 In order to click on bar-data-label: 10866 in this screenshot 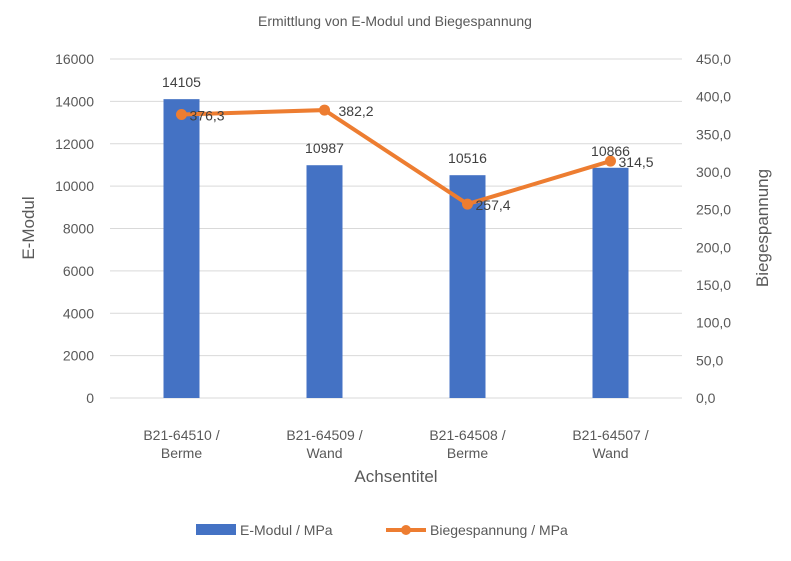, I will do `click(610, 151)`.